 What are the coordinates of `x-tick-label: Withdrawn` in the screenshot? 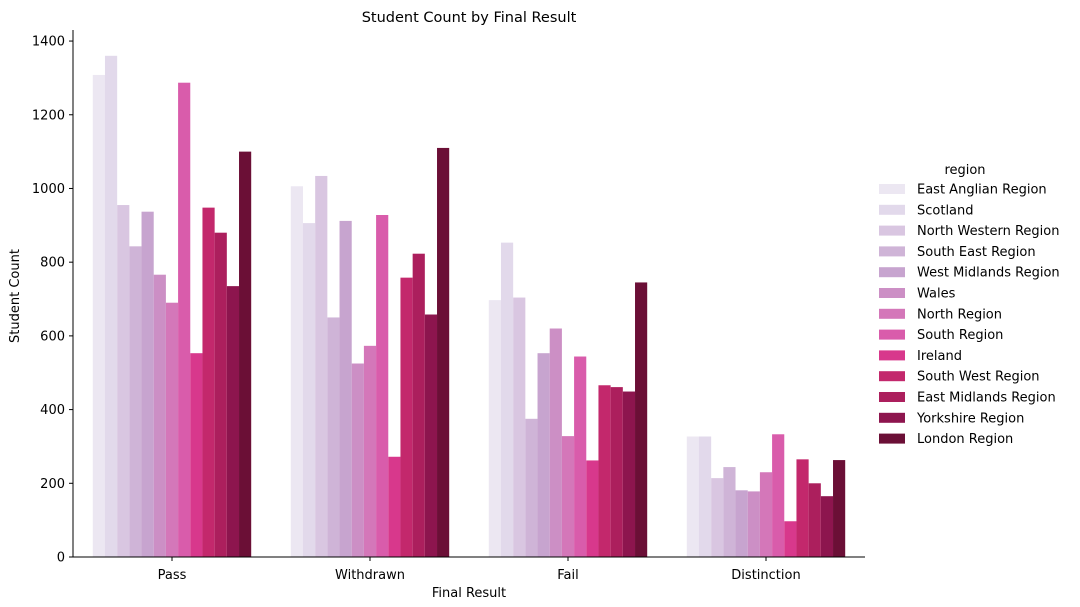 It's located at (370, 575).